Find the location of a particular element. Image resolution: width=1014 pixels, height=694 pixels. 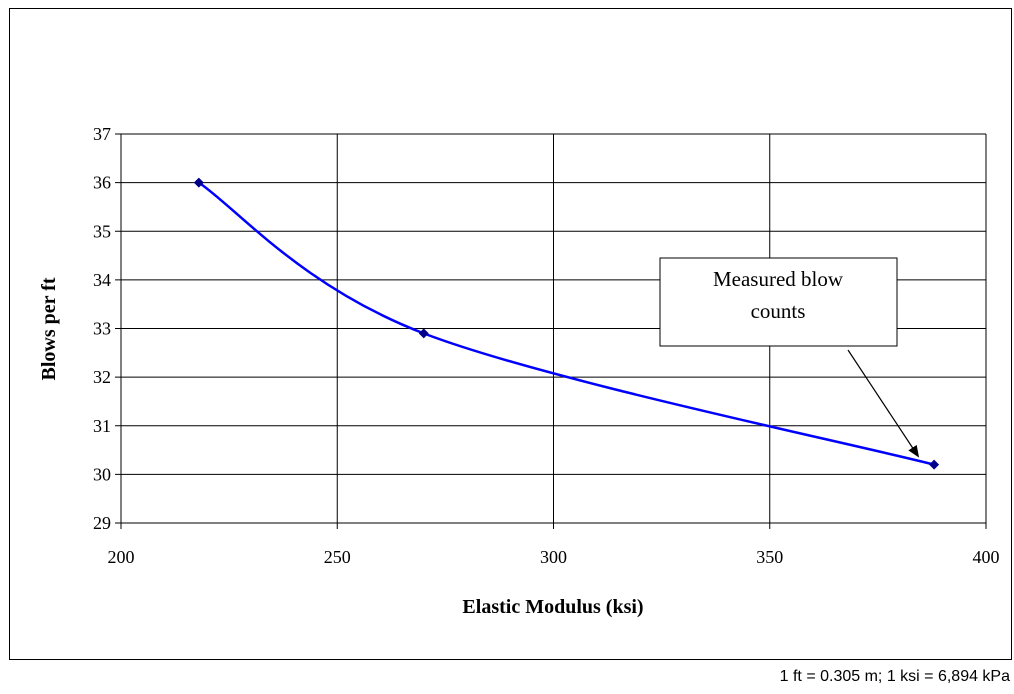

y-tick-label: 35 is located at coordinates (102, 231).